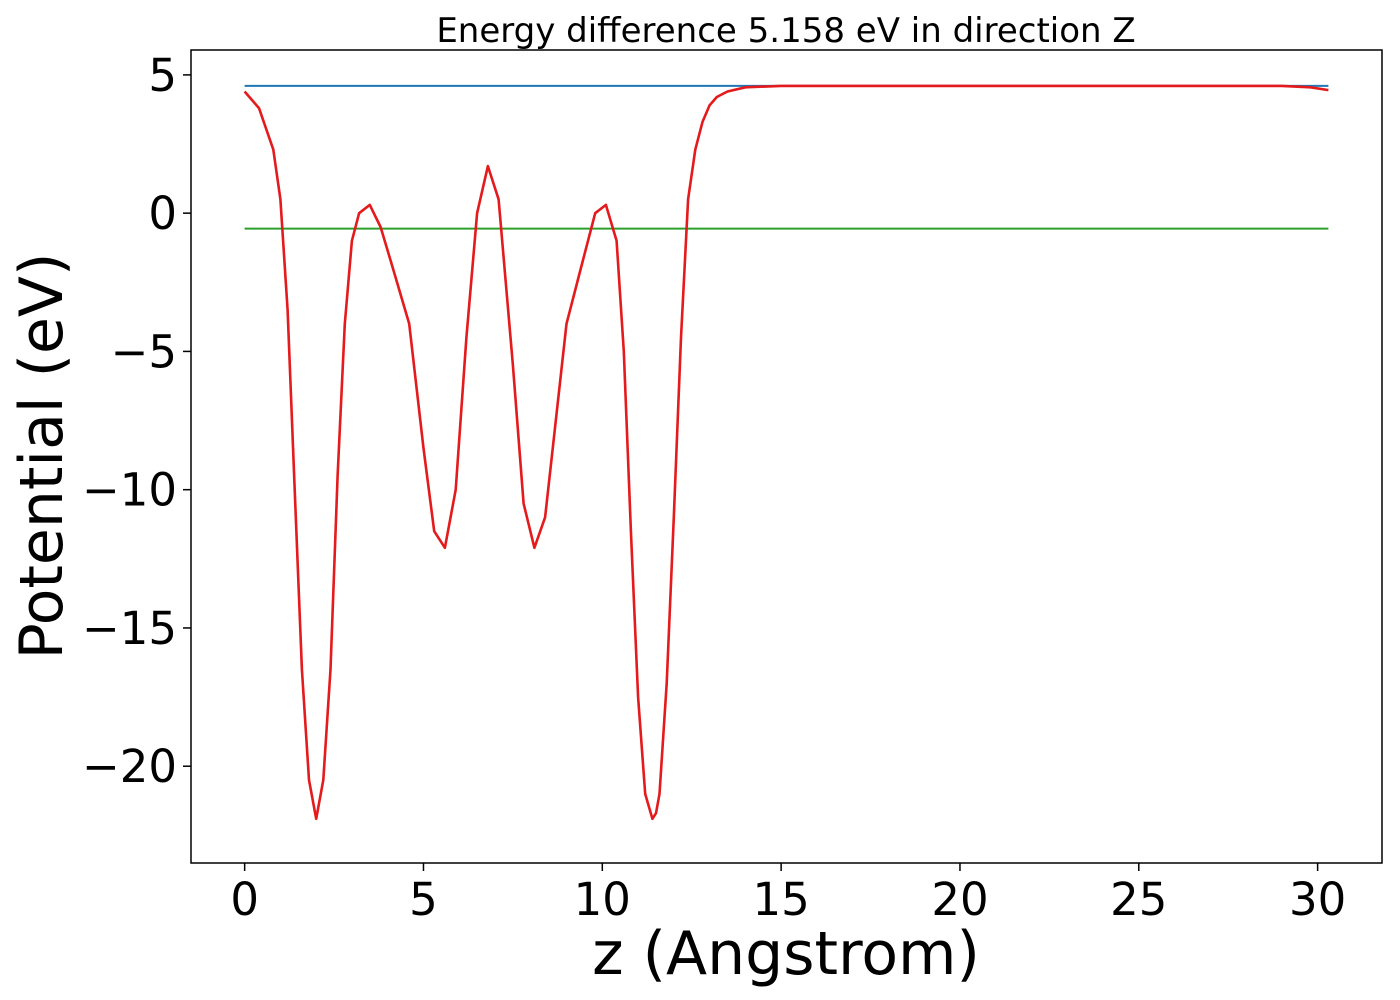 This screenshot has width=1400, height=1000. Describe the element at coordinates (781, 899) in the screenshot. I see `x-tick-label: 15` at that location.